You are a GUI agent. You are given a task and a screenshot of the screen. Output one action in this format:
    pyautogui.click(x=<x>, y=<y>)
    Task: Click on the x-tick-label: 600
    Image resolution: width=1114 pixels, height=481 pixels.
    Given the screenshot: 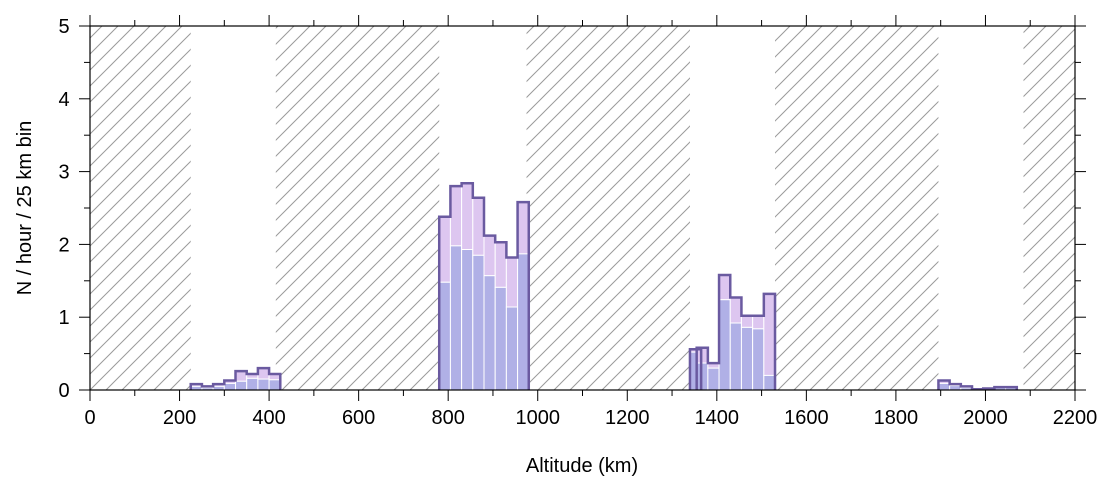 What is the action you would take?
    pyautogui.click(x=358, y=418)
    